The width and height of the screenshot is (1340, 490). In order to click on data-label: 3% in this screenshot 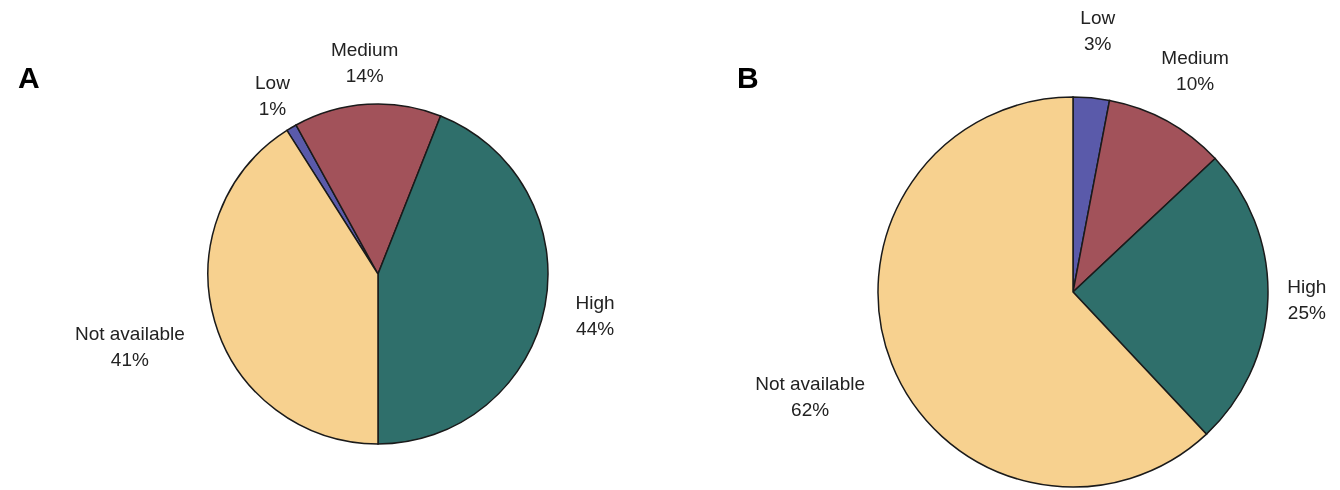, I will do `click(1098, 43)`.